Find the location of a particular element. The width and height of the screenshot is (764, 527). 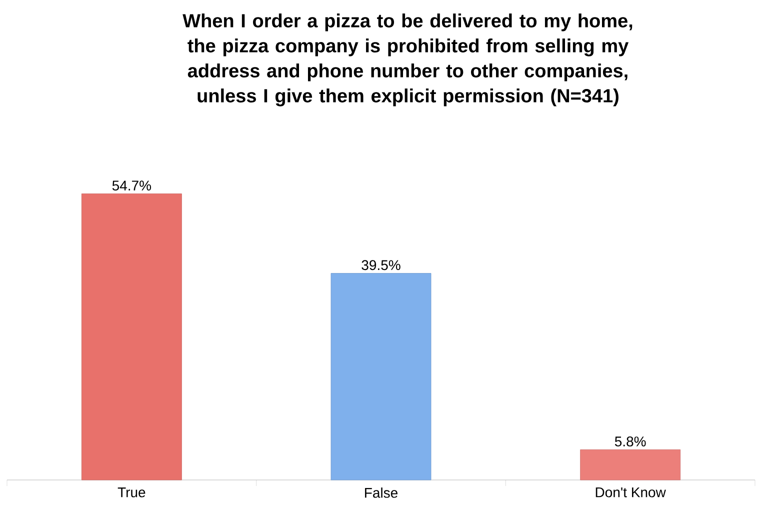

data-label: 54.7% is located at coordinates (132, 185).